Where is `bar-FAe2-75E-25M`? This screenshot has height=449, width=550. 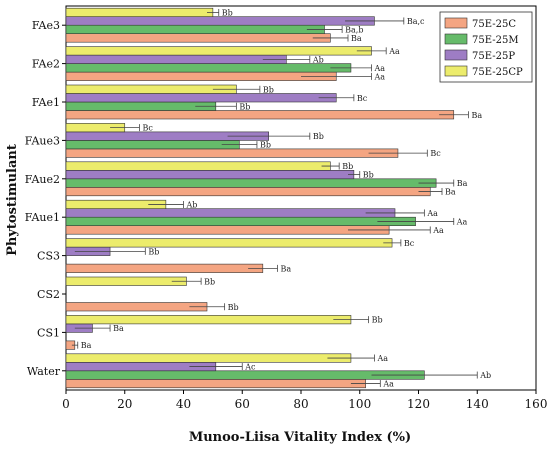 bar-FAe2-75E-25M is located at coordinates (208, 68).